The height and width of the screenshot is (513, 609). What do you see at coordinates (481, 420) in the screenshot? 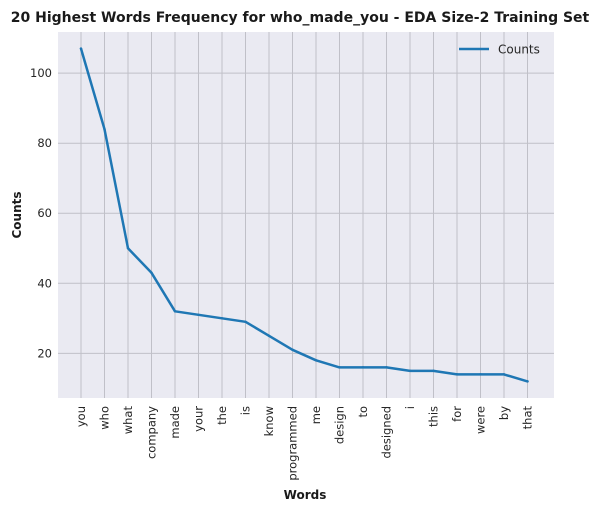
I see `x-tick-label: were` at bounding box center [481, 420].